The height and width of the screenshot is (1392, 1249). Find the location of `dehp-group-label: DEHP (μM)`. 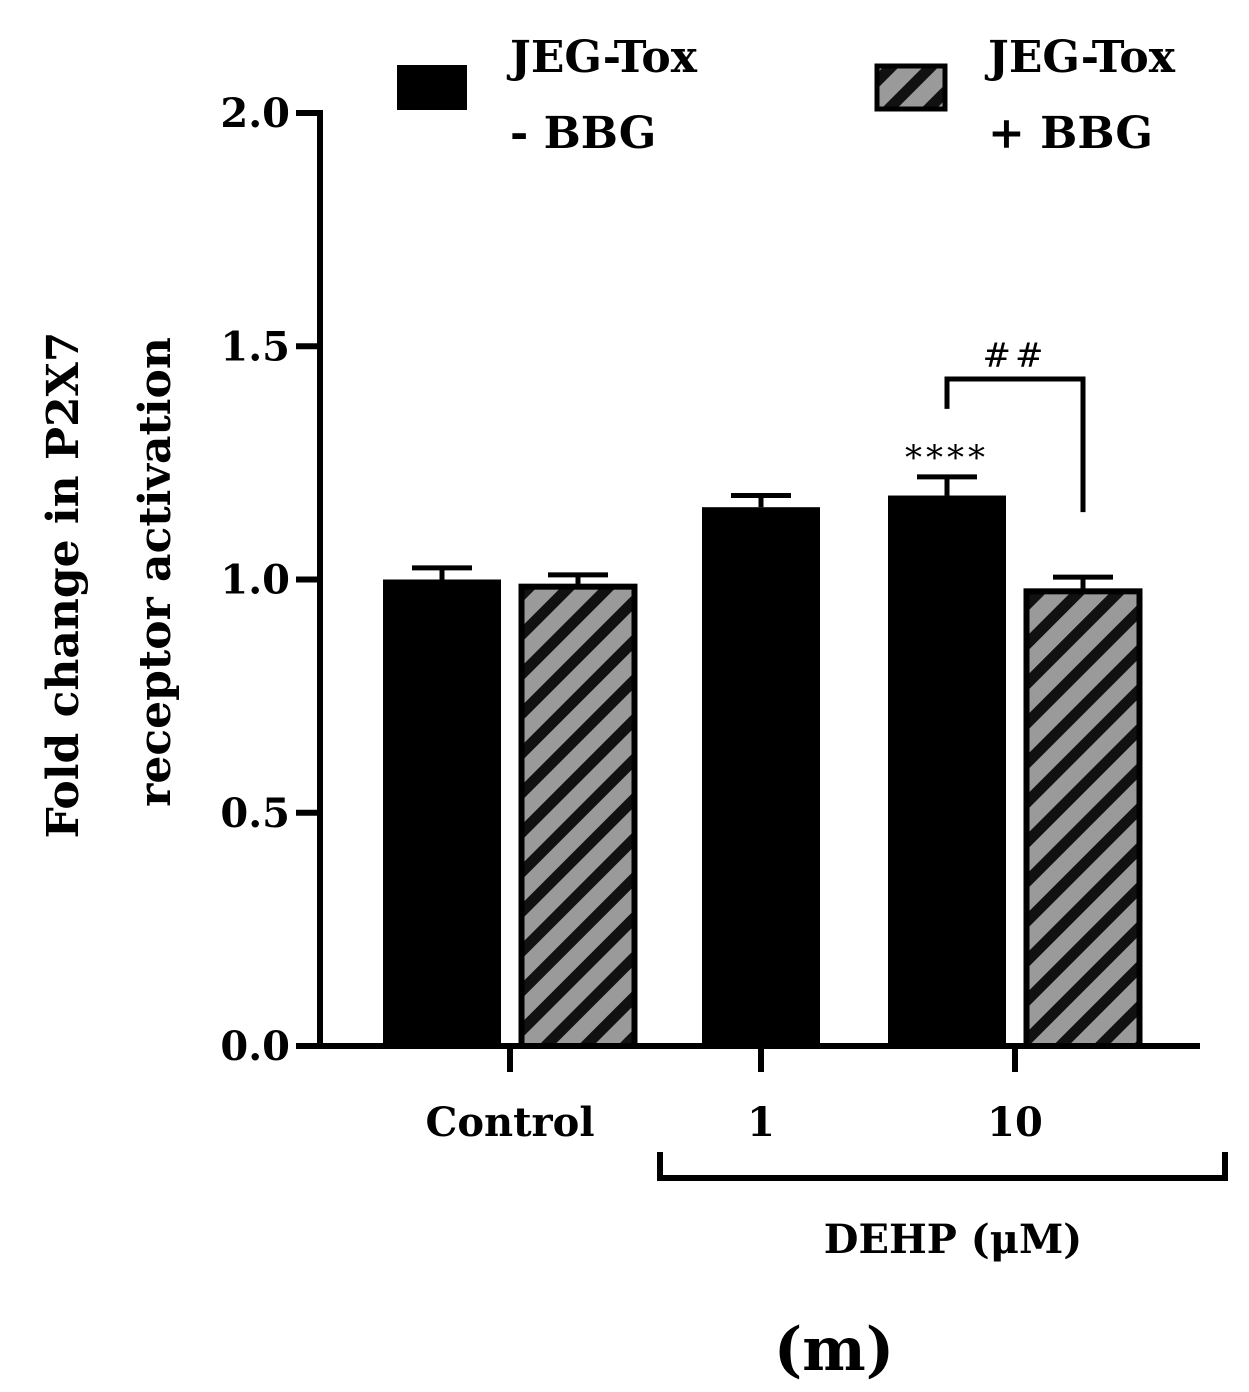

dehp-group-label: DEHP (μM) is located at coordinates (953, 1239).